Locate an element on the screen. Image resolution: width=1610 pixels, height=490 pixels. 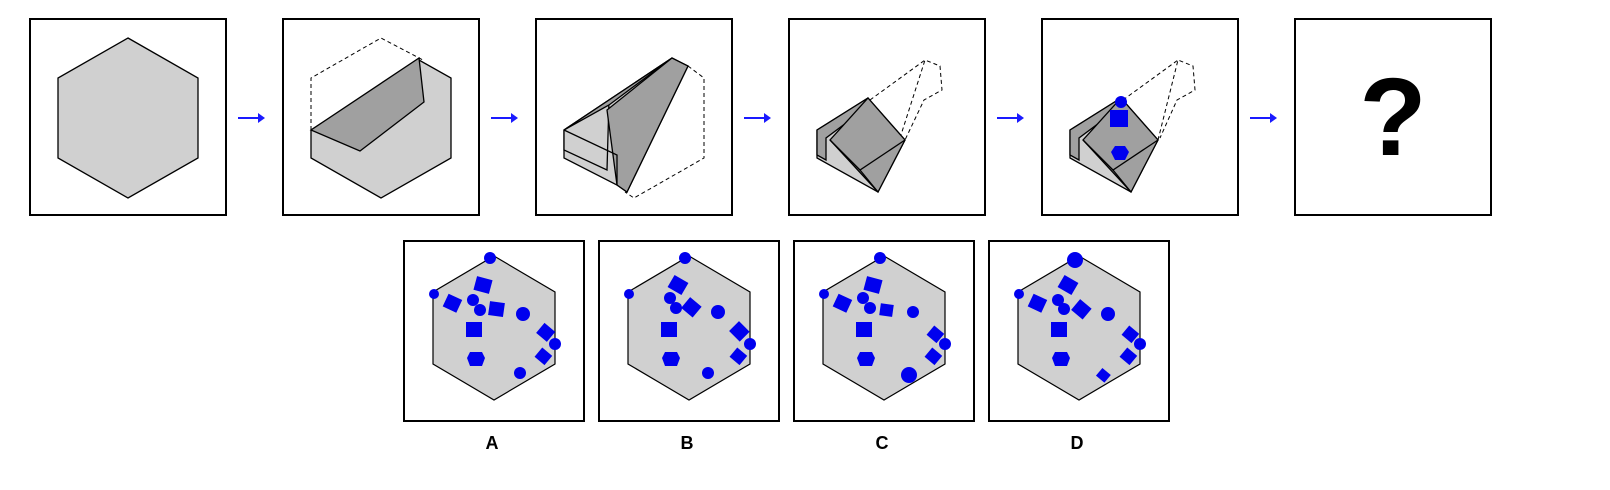
option-b-label: B is located at coordinates (687, 443).